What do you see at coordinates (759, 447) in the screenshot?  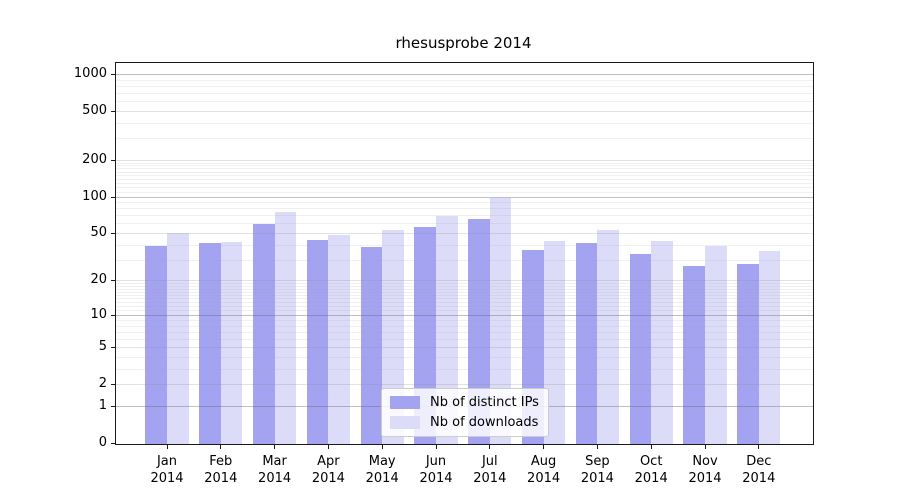 I see `x-tick-dec` at bounding box center [759, 447].